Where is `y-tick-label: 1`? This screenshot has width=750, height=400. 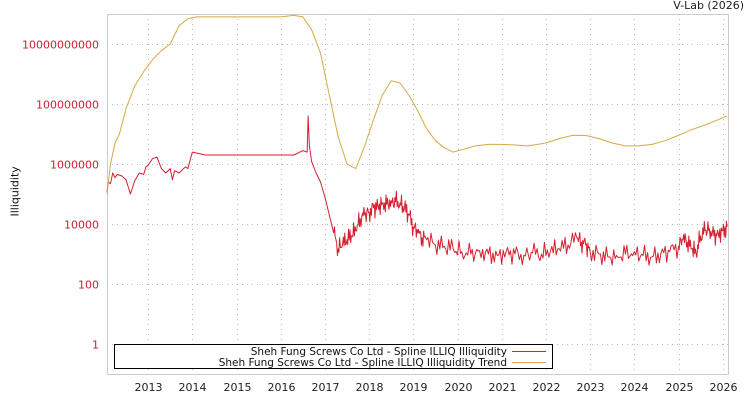
y-tick-label: 1 is located at coordinates (95, 345).